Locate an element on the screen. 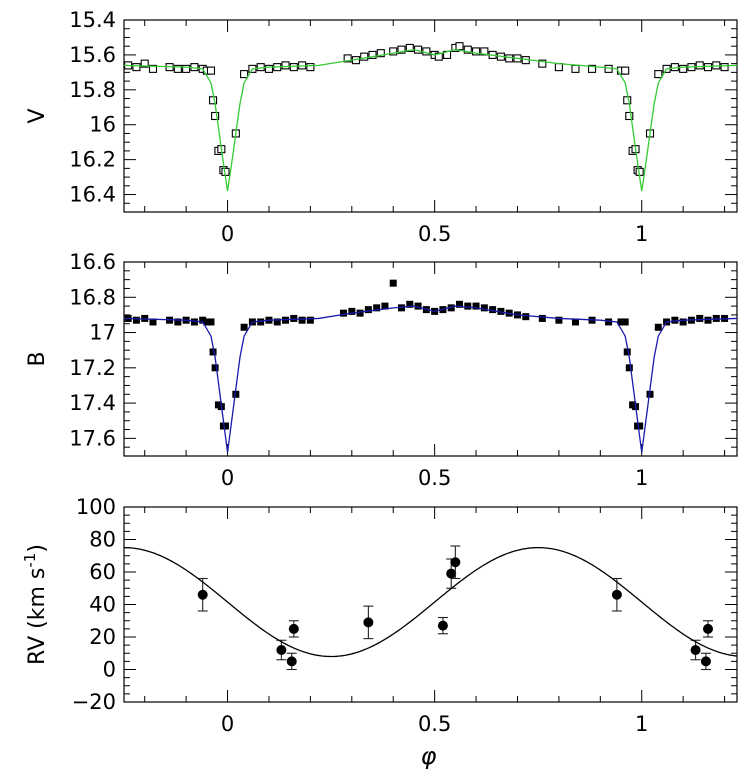 This screenshot has height=775, width=739. y-tick-label: 17.6 is located at coordinates (92, 438).